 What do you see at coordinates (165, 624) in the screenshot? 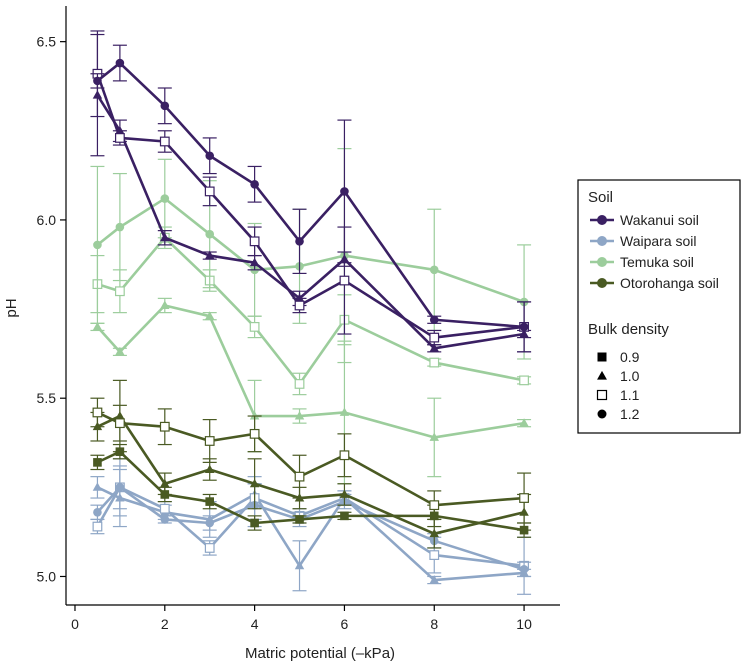
I see `x-tick-label: 2` at bounding box center [165, 624].